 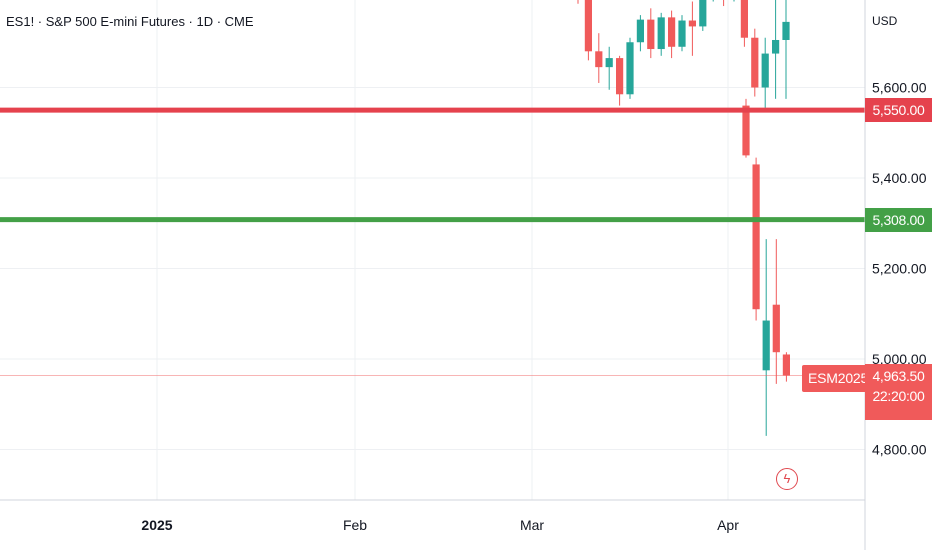 I want to click on price-tick-label: 5,600.00, so click(x=899, y=88).